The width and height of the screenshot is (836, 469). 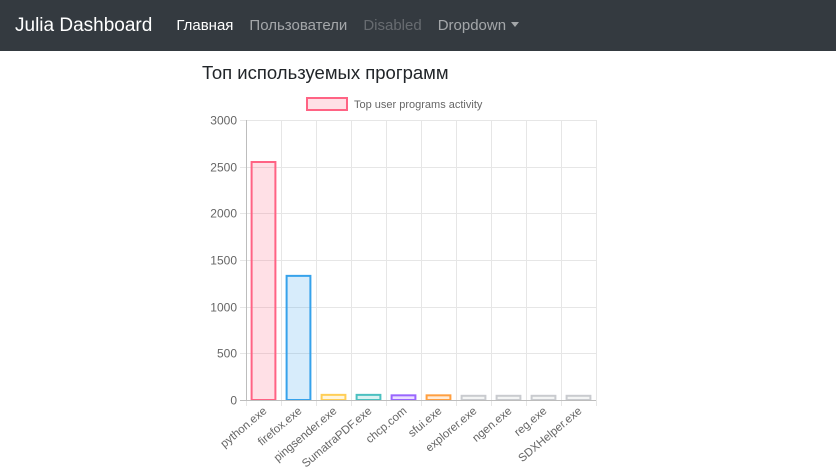 What do you see at coordinates (223, 214) in the screenshot?
I see `y-tick-label: 2000` at bounding box center [223, 214].